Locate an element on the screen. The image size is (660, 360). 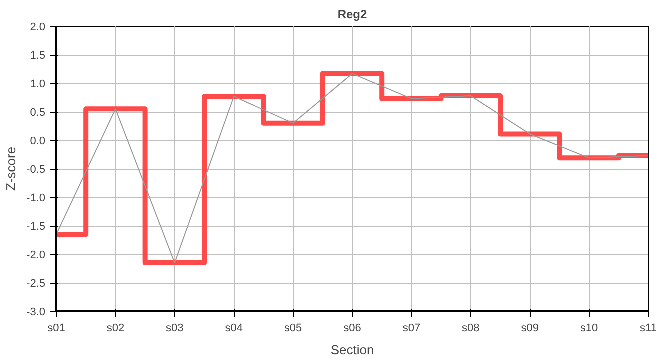
y-tick-label: 1.0 is located at coordinates (38, 84).